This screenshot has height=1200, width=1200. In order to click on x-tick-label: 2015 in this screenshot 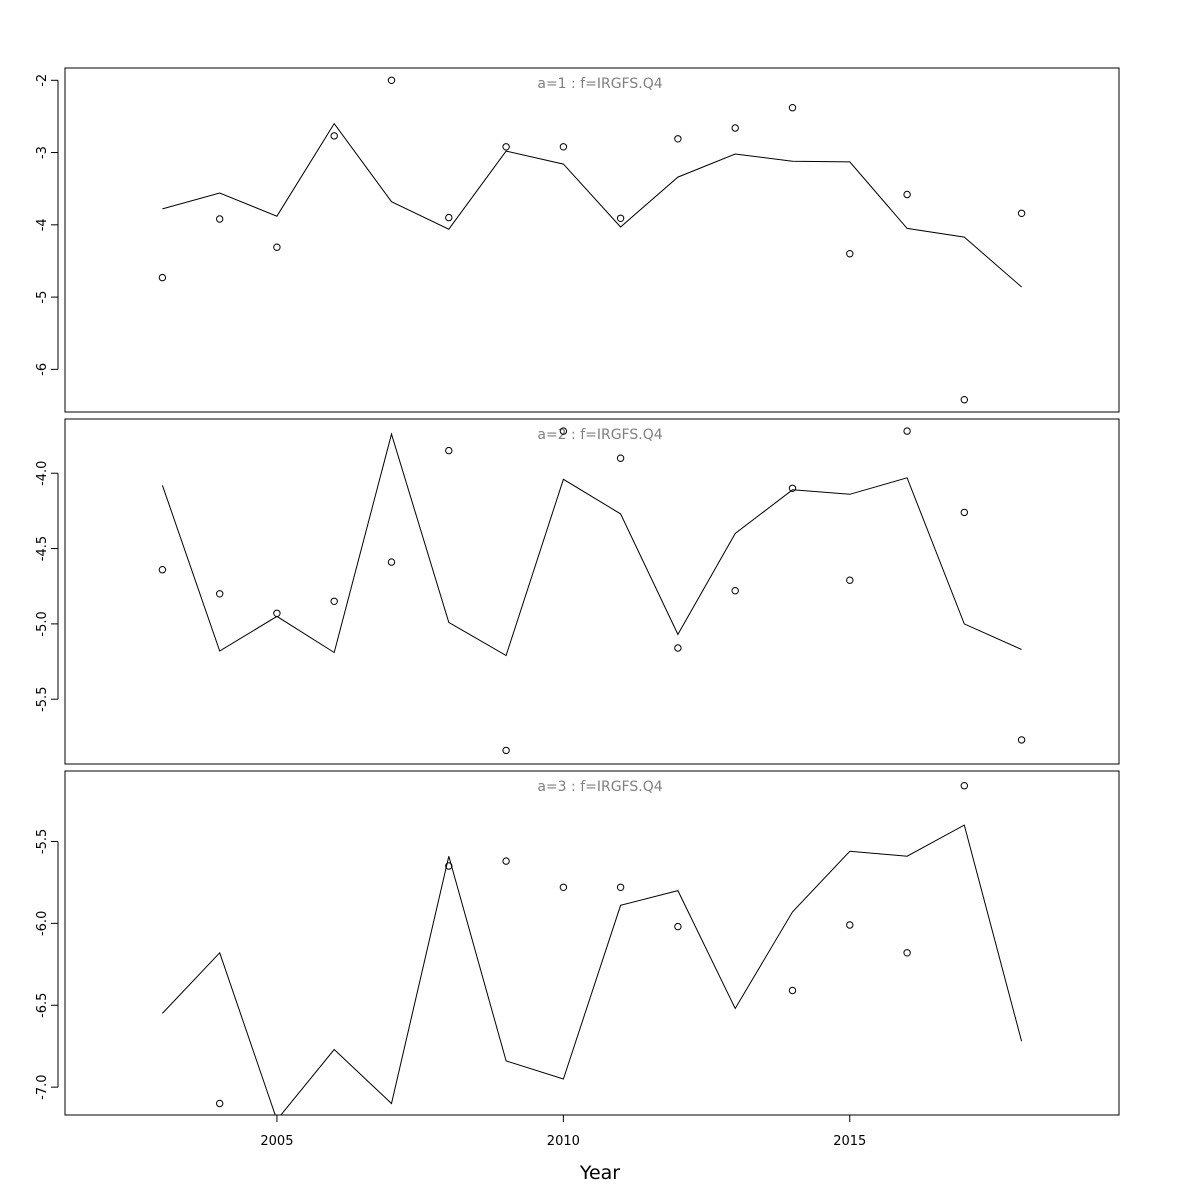, I will do `click(849, 1141)`.